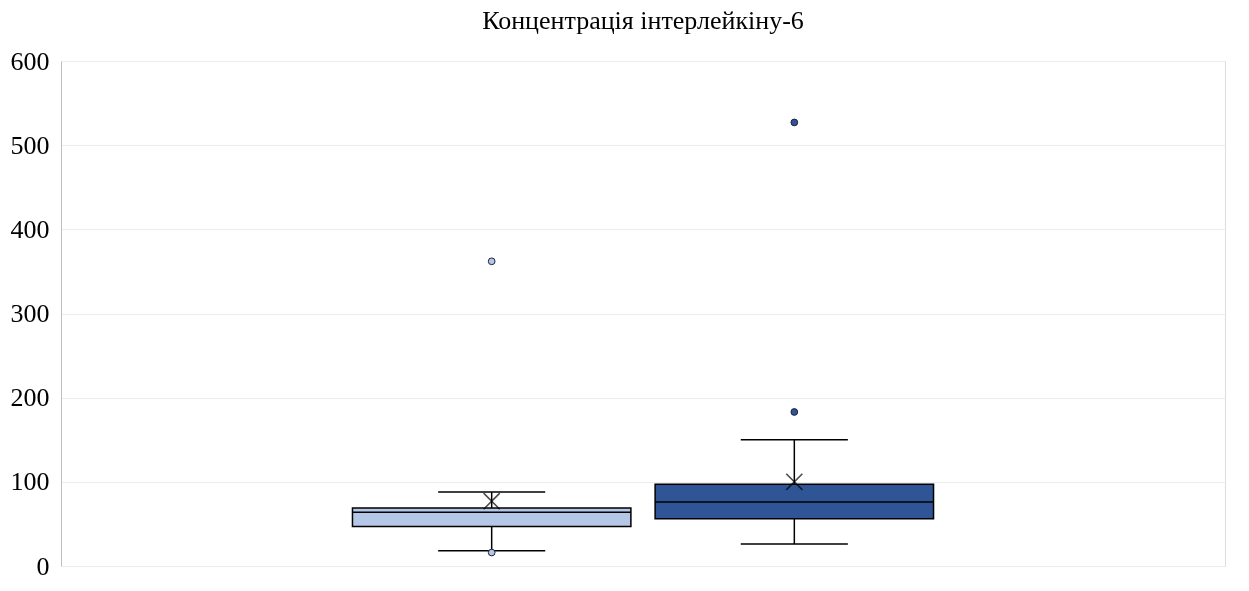 The image size is (1249, 591). I want to click on y-tick-label: 400, so click(30, 229).